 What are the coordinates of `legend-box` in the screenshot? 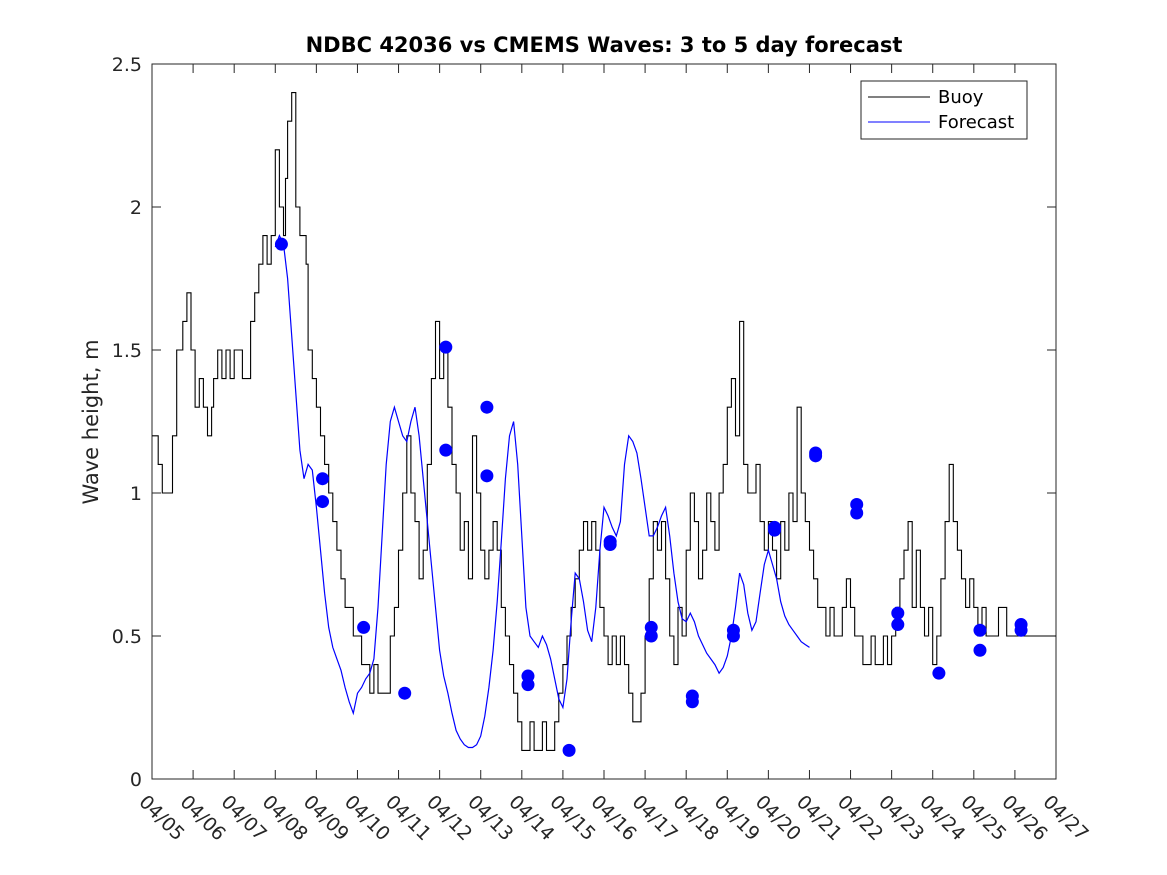 It's located at (944, 110).